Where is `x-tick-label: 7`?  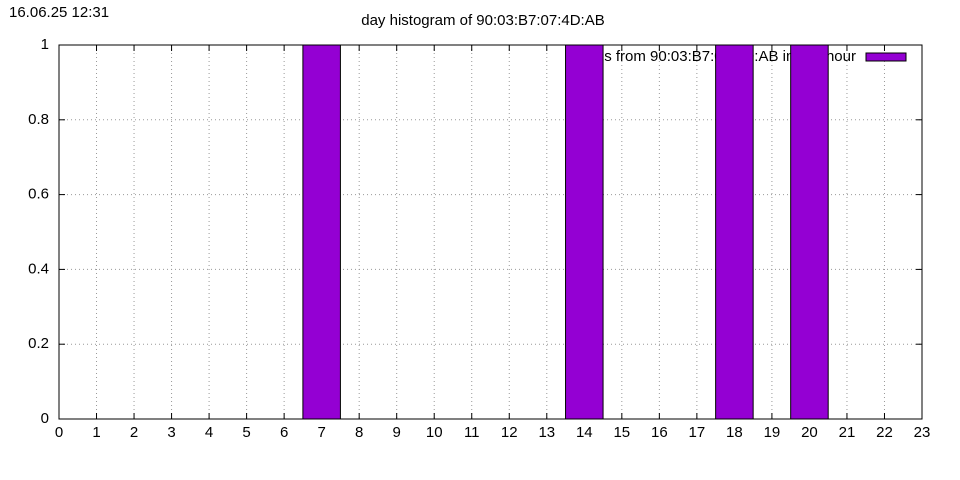 x-tick-label: 7 is located at coordinates (321, 432).